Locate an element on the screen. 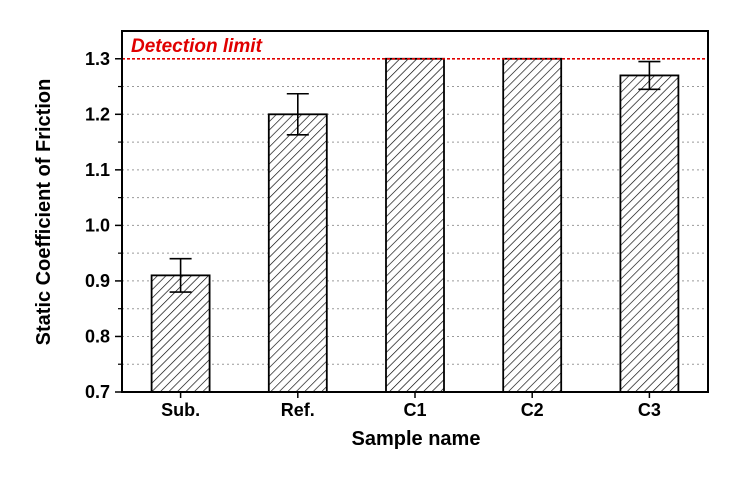 The height and width of the screenshot is (477, 740). detection-limit-label: Detection limit is located at coordinates (197, 46).